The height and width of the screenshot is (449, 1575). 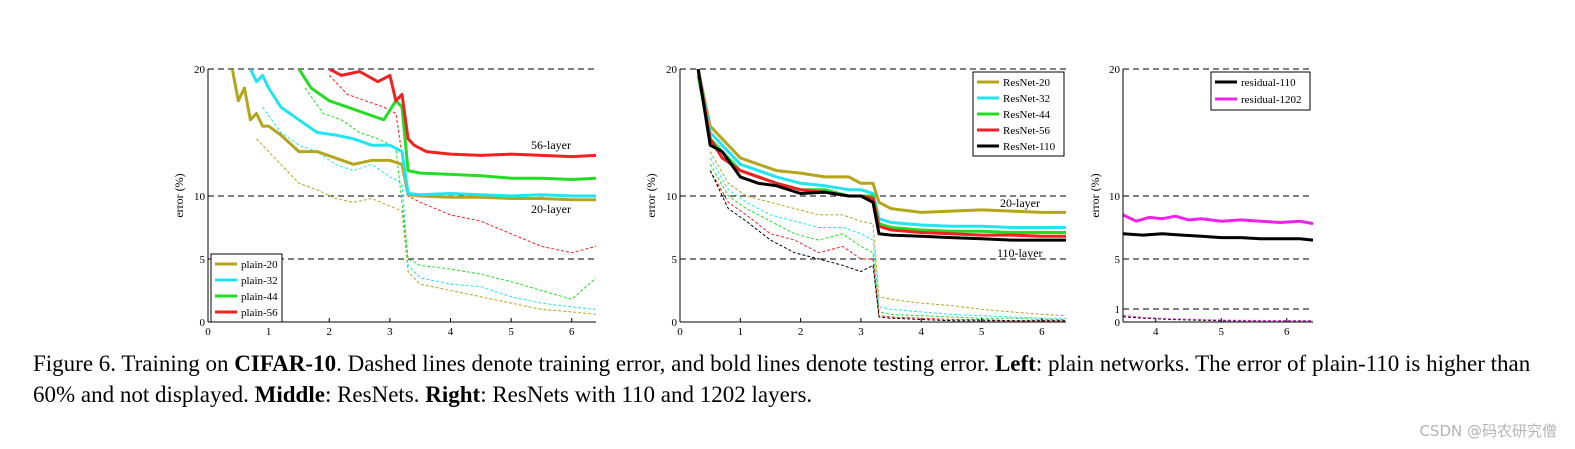 What do you see at coordinates (887, 246) in the screenshot?
I see `series-resnet-56-train` at bounding box center [887, 246].